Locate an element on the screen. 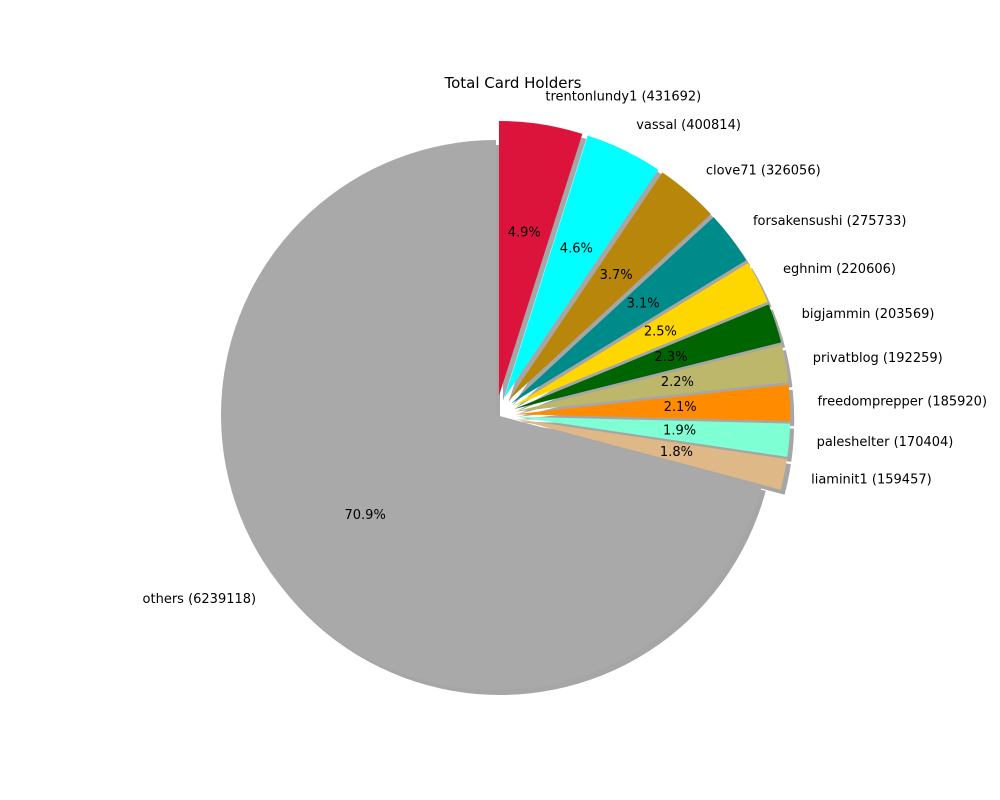  pie-slice-liaminit1 is located at coordinates (650, 454).